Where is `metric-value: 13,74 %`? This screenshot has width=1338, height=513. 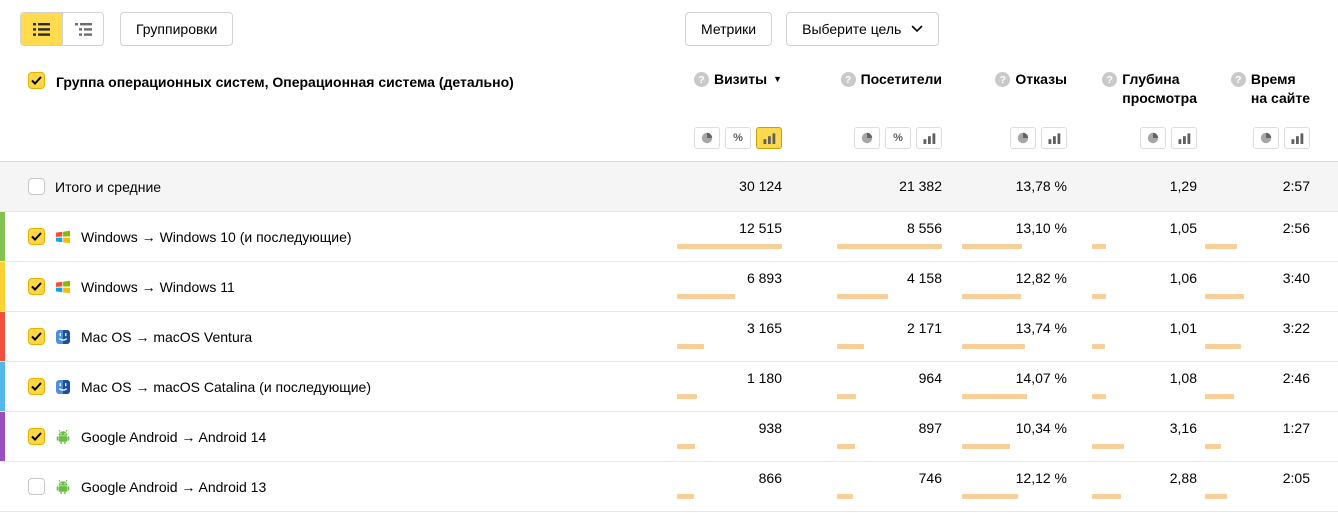 metric-value: 13,74 % is located at coordinates (1041, 328).